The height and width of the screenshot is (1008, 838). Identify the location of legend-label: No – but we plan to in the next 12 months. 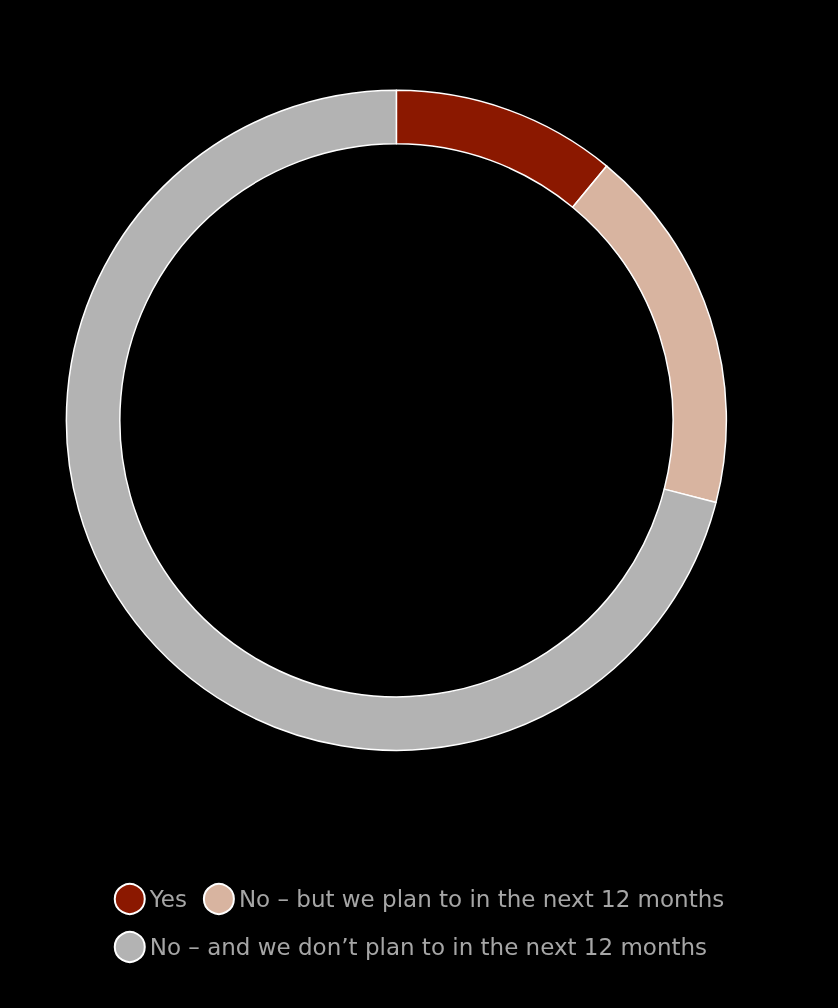
(481, 899).